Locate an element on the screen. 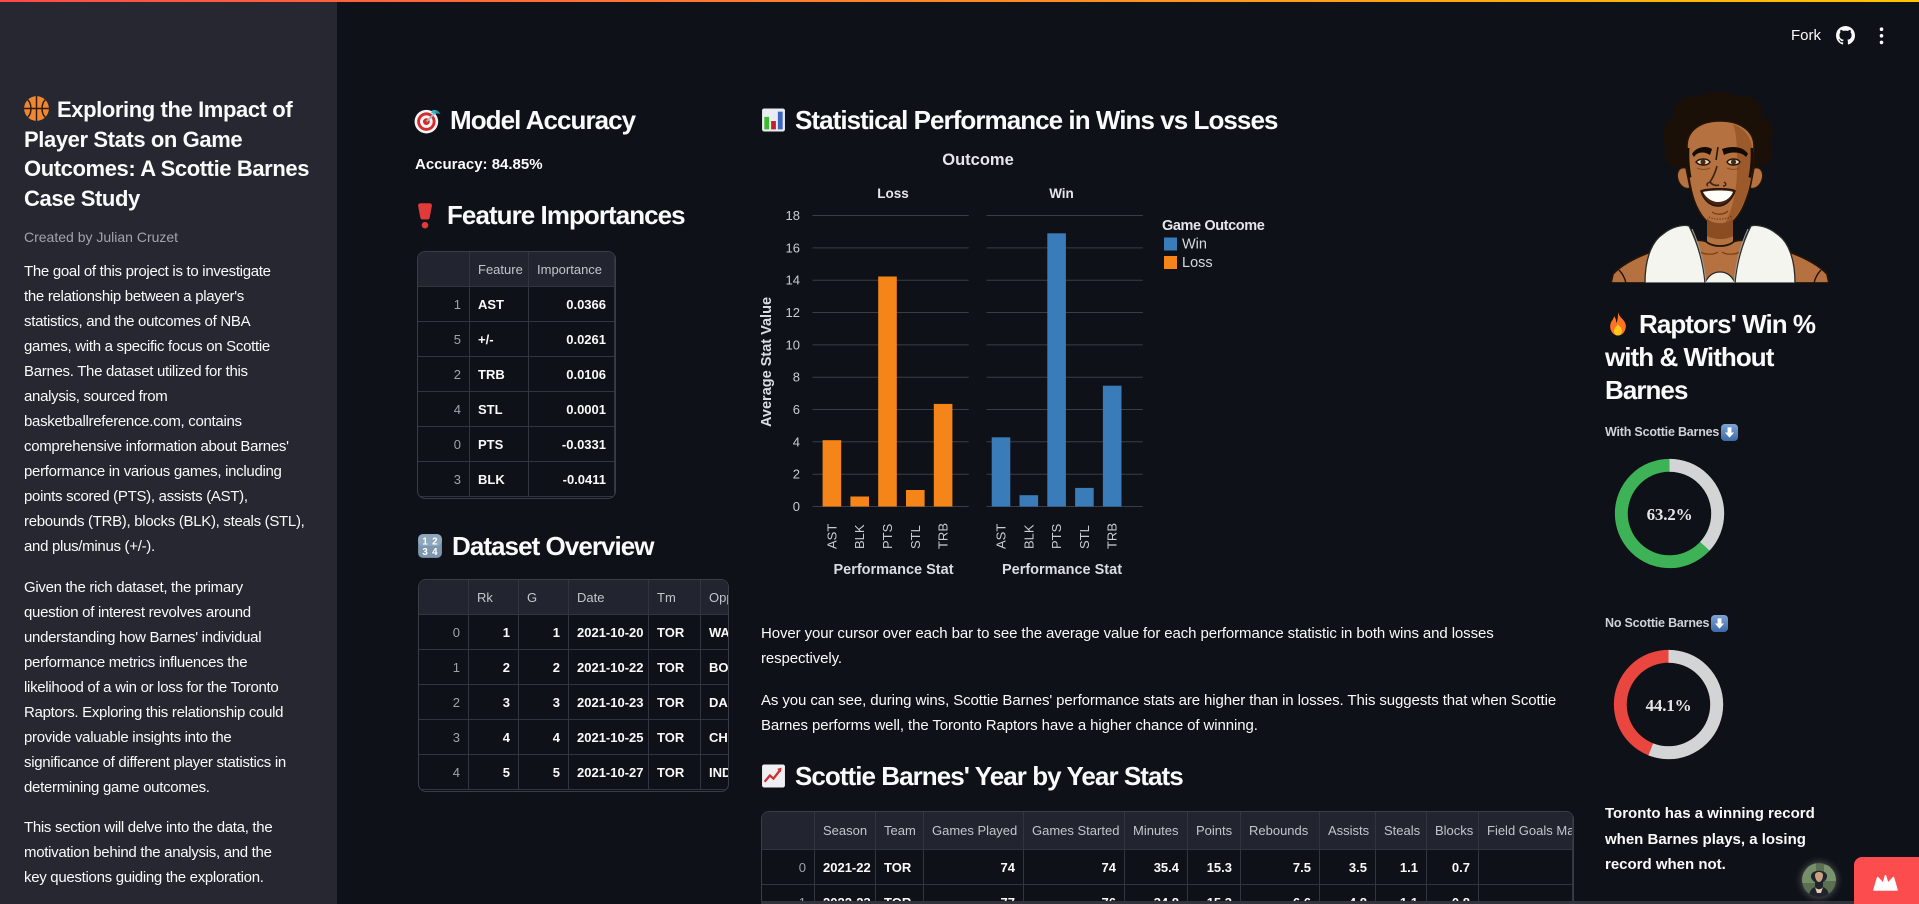  svg-text: 12 is located at coordinates (793, 312).